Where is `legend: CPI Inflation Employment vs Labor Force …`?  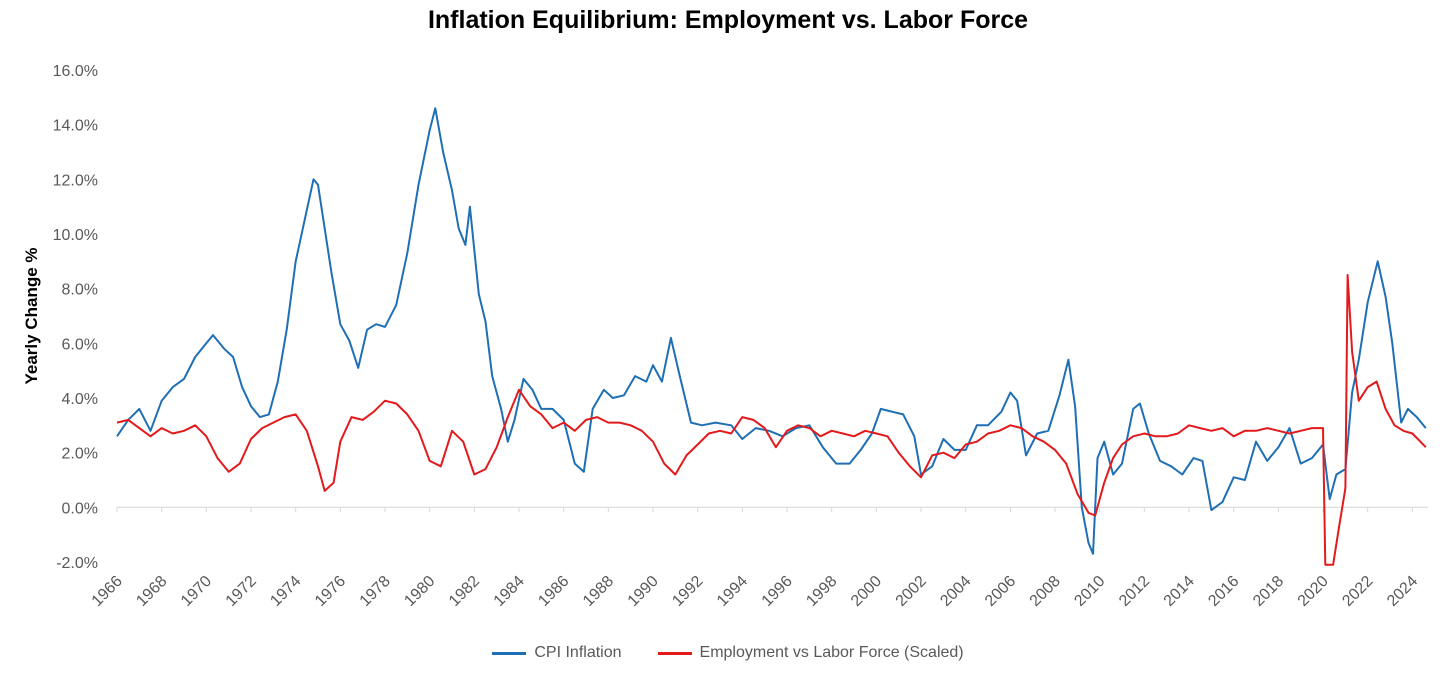 legend: CPI Inflation Employment vs Labor Force … is located at coordinates (728, 653).